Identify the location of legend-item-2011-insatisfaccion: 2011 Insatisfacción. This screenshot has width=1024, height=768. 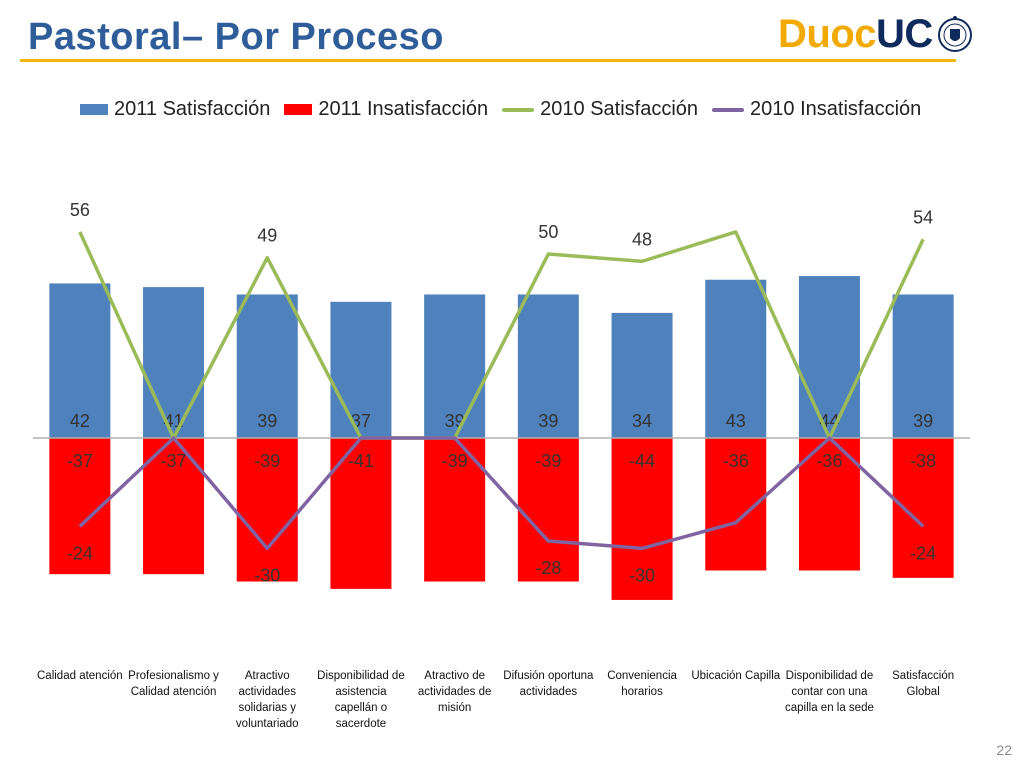
(386, 109).